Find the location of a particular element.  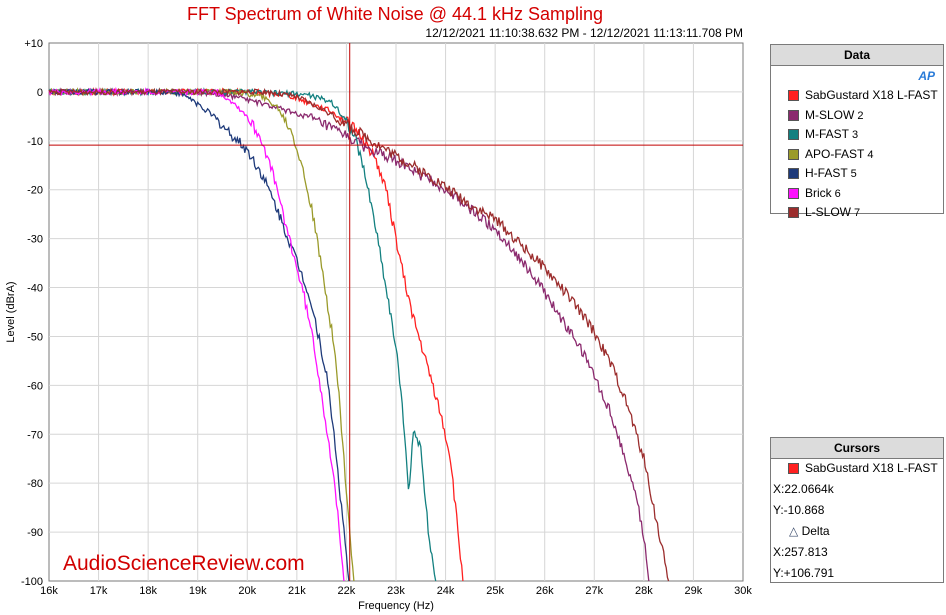

legend-item: H-FAST 5 is located at coordinates (857, 174).